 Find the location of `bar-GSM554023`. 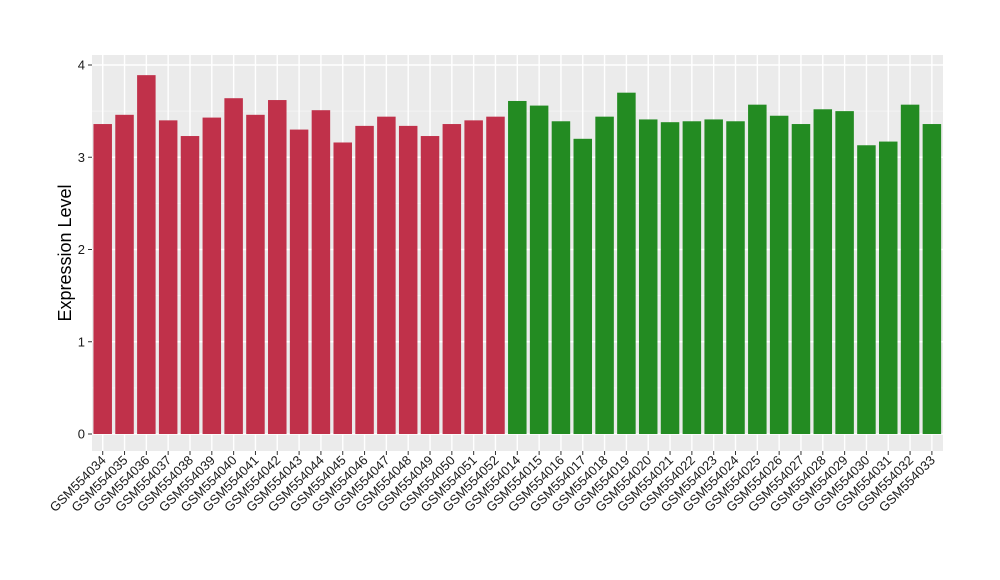

bar-GSM554023 is located at coordinates (713, 276).